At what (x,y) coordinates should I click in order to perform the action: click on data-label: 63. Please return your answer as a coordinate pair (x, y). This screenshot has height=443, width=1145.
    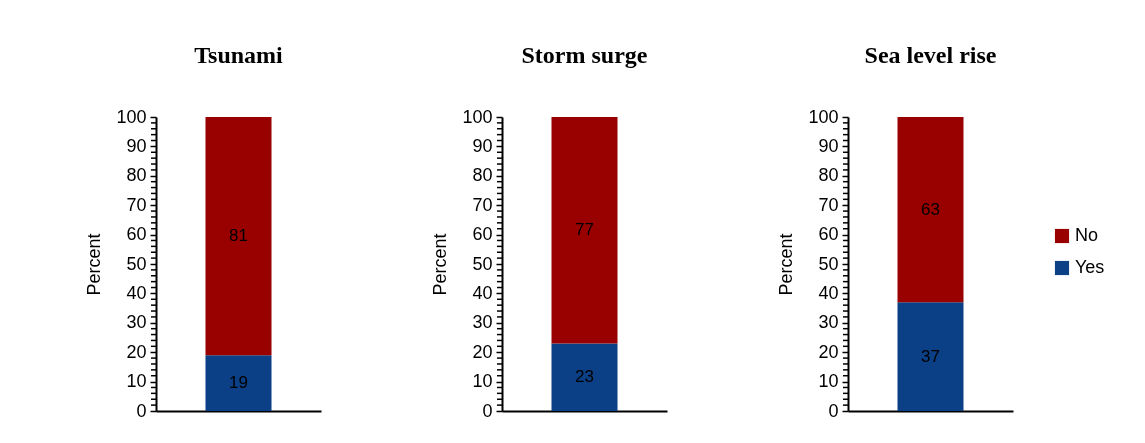
    Looking at the image, I should click on (930, 209).